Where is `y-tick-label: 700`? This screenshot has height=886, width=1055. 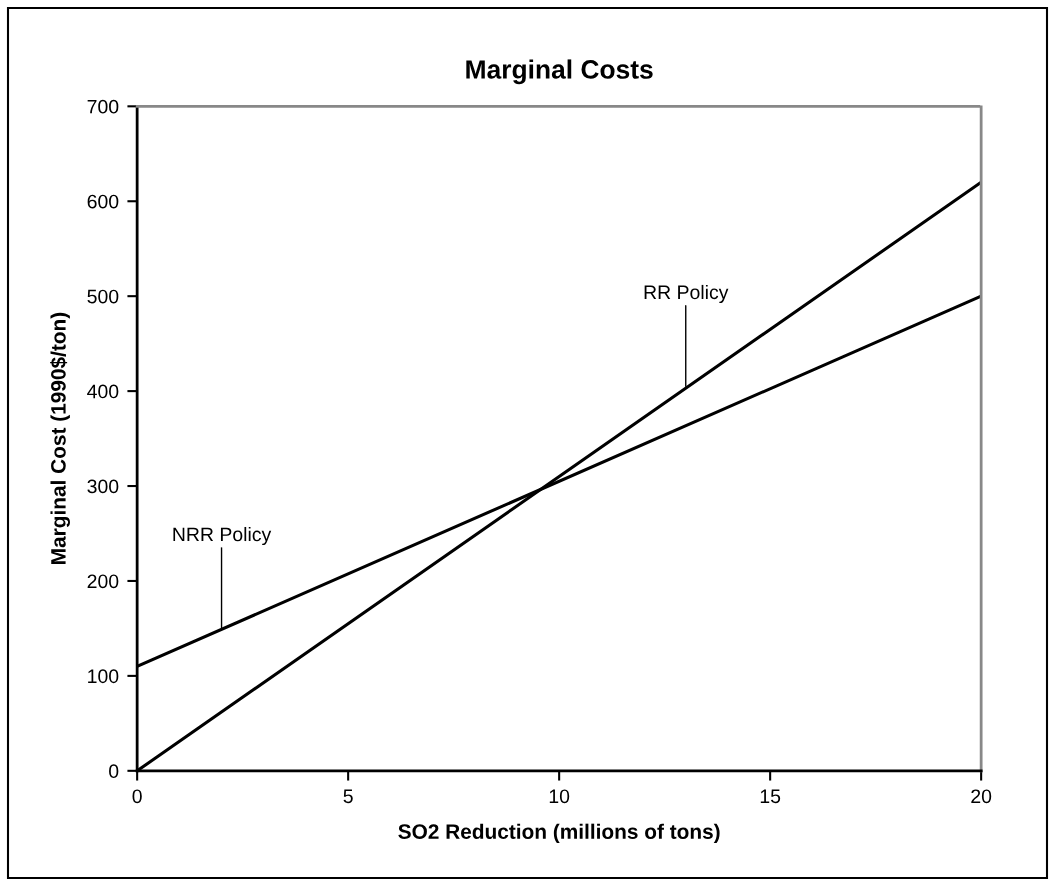 y-tick-label: 700 is located at coordinates (103, 106).